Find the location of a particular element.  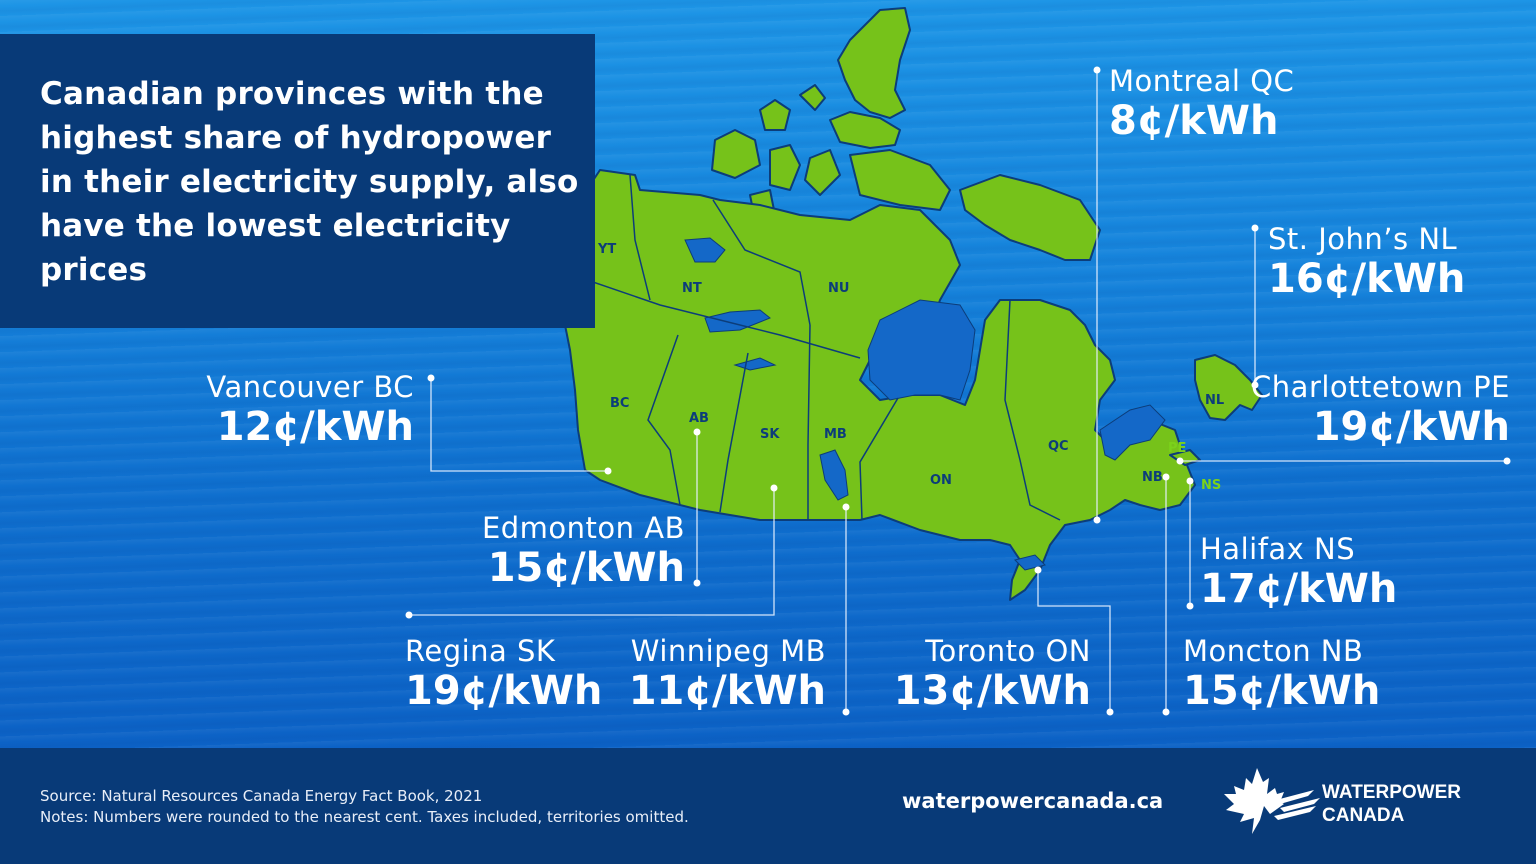

price: 17¢/kWh is located at coordinates (1299, 589).